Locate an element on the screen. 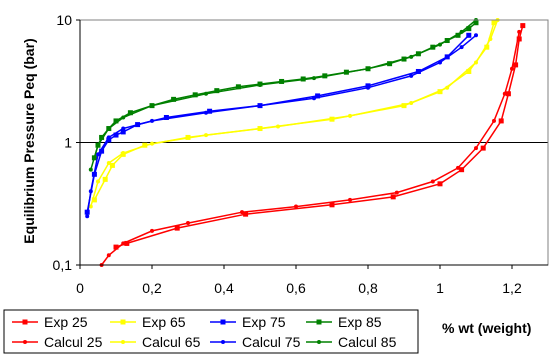  legend-item-calcul-65: Calcul 65 is located at coordinates (155, 342).